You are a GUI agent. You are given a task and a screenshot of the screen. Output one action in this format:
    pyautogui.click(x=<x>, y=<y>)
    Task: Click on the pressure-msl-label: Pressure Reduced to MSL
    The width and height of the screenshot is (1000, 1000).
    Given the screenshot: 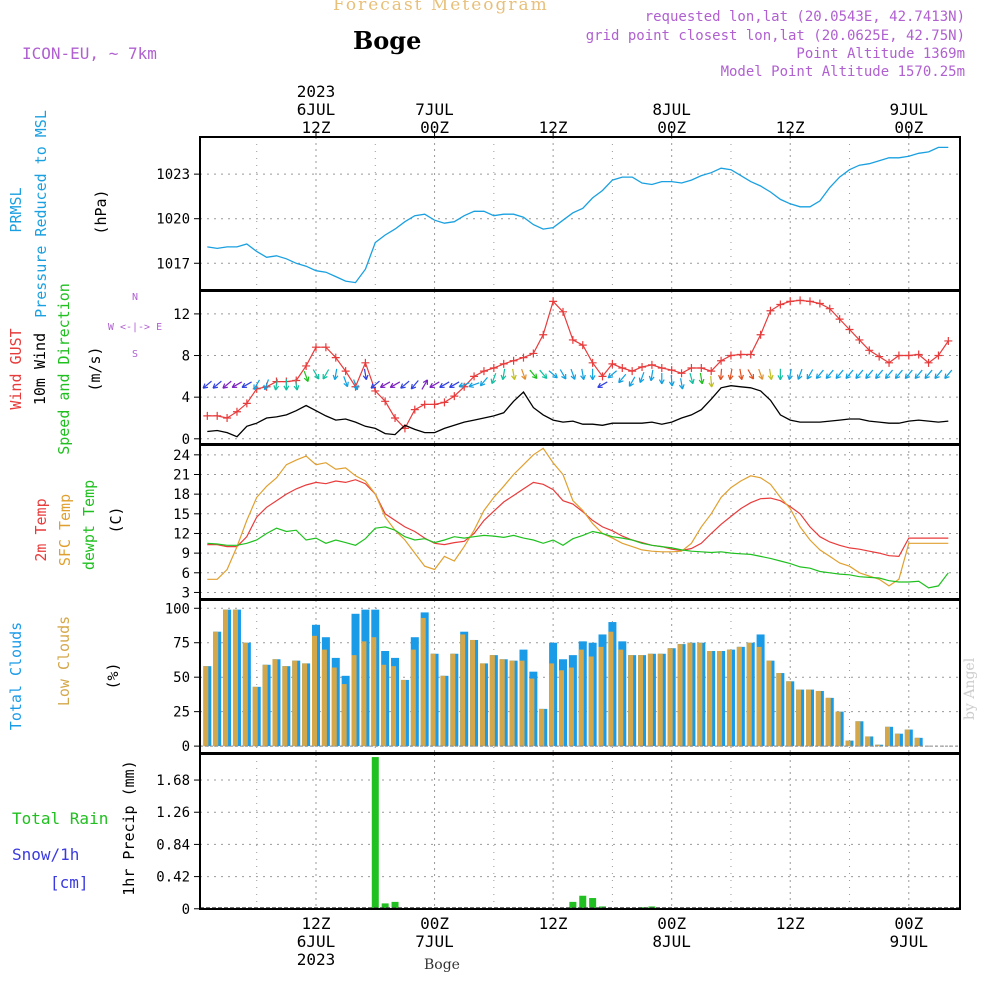 What is the action you would take?
    pyautogui.click(x=41, y=214)
    